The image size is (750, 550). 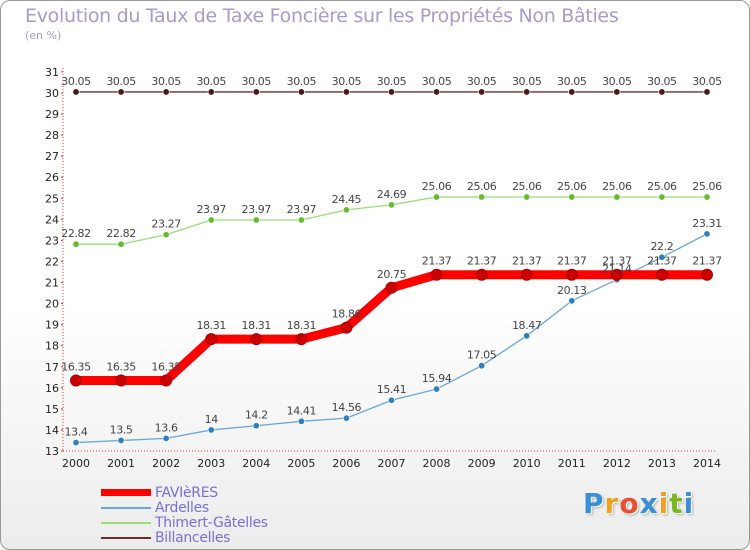 What do you see at coordinates (392, 389) in the screenshot?
I see `data-label: 15.41` at bounding box center [392, 389].